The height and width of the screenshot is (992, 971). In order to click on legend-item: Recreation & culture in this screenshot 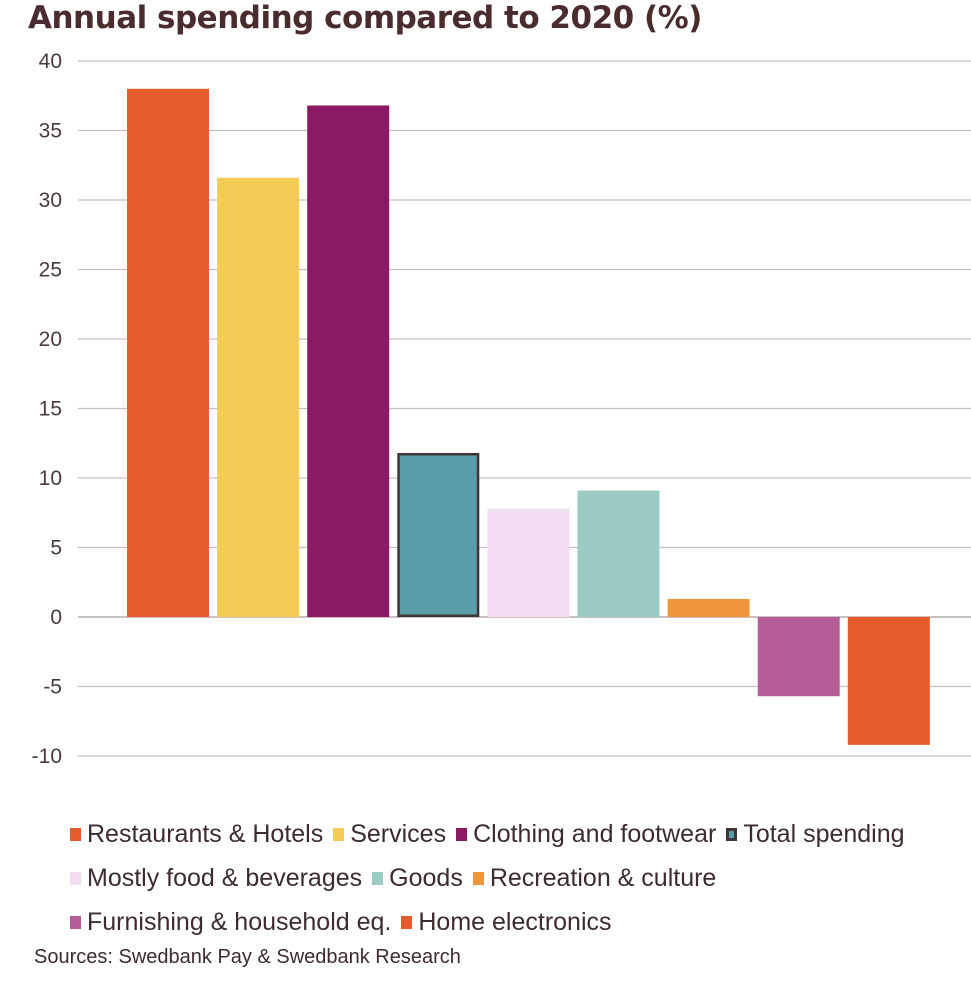, I will do `click(594, 878)`.